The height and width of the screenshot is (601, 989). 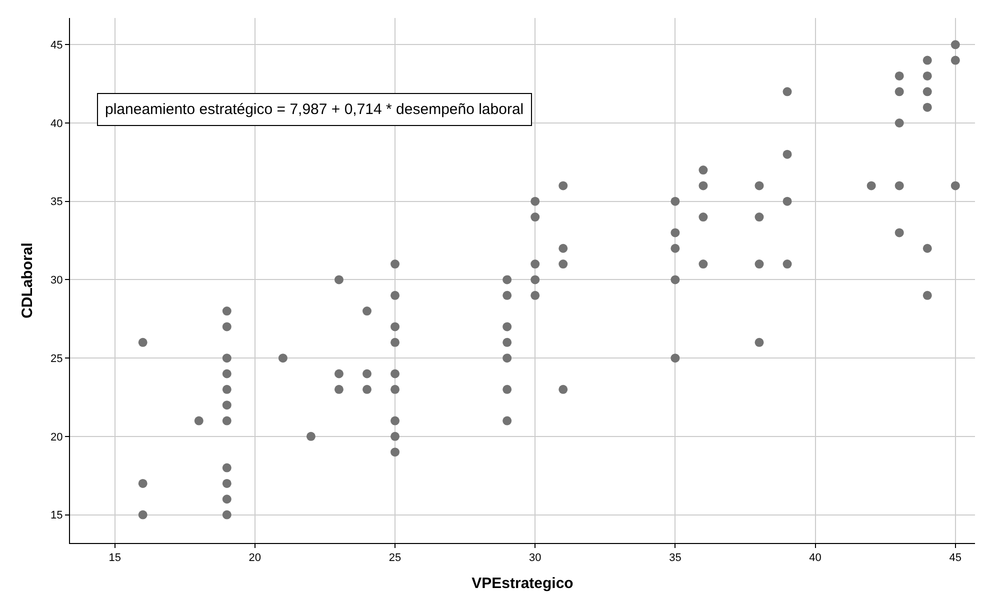 What do you see at coordinates (314, 109) in the screenshot?
I see `annotation: planeamiento estratégico = 7,987 + 0,714 * desempeño laboral` at bounding box center [314, 109].